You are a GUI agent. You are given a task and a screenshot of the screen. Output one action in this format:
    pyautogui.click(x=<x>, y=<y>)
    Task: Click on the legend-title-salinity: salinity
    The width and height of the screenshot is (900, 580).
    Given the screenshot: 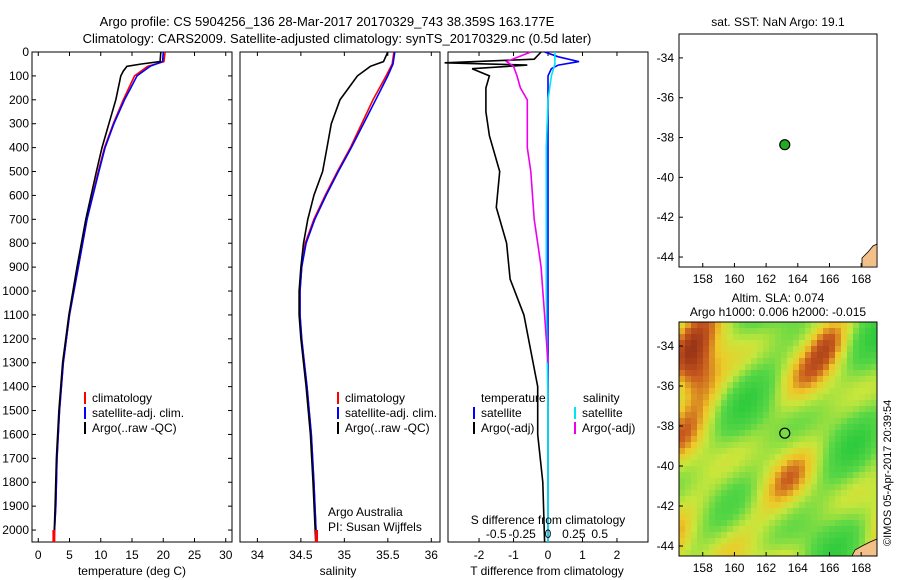 What is the action you would take?
    pyautogui.click(x=601, y=398)
    